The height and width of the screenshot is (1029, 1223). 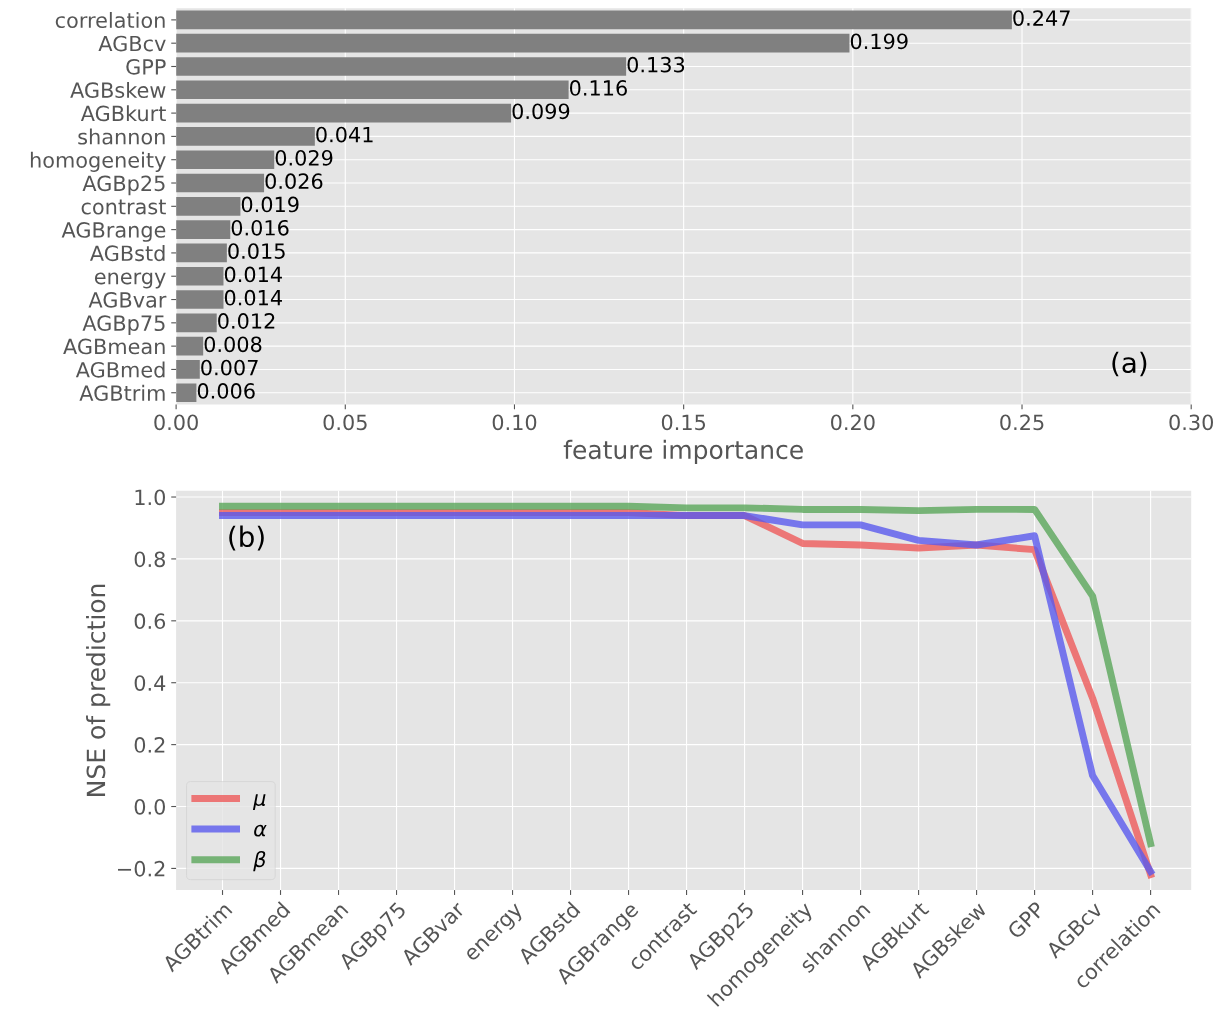 What do you see at coordinates (345, 422) in the screenshot?
I see `x-tick-label: 0.05` at bounding box center [345, 422].